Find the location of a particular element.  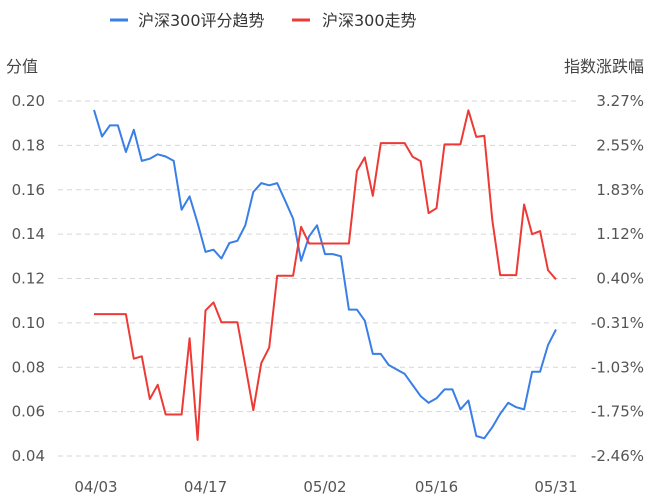

right-tick-label: 2.55% is located at coordinates (620, 145).